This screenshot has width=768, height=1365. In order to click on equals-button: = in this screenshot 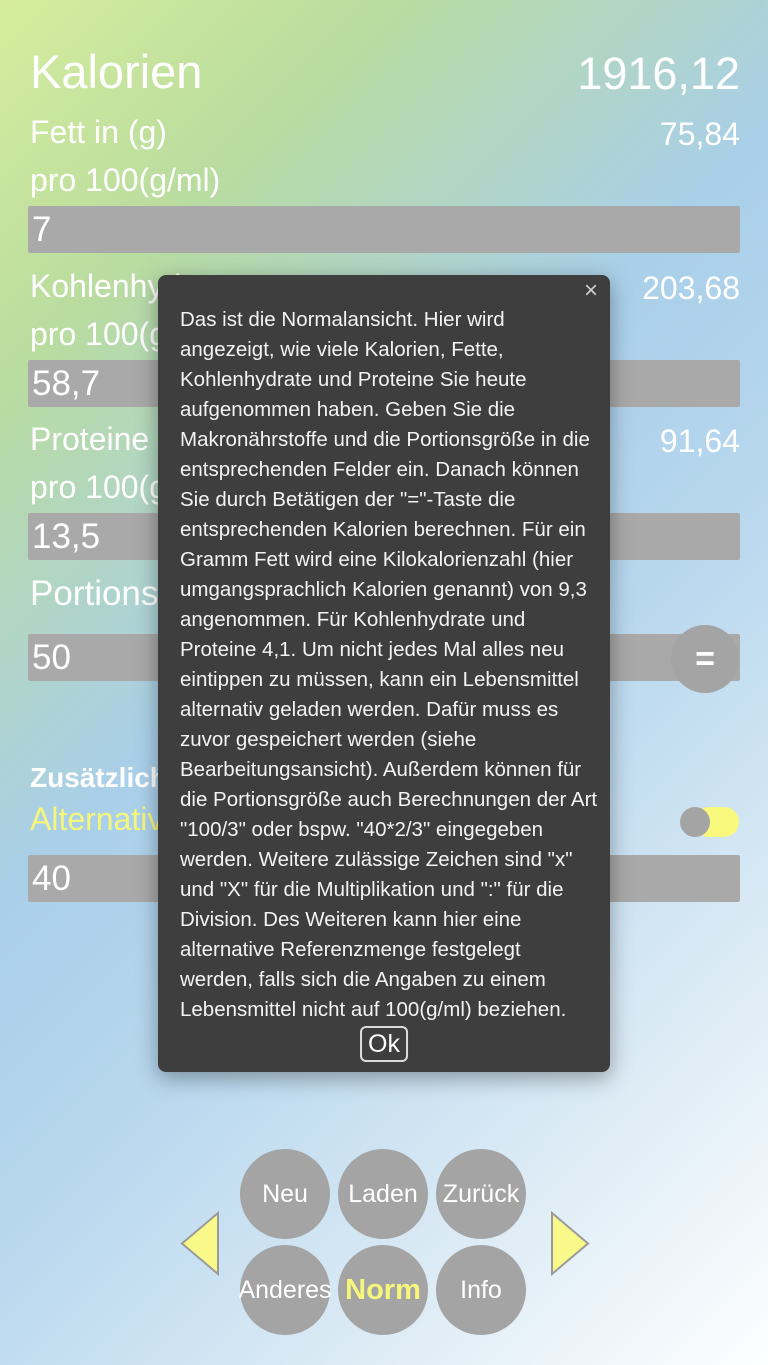, I will do `click(705, 659)`.